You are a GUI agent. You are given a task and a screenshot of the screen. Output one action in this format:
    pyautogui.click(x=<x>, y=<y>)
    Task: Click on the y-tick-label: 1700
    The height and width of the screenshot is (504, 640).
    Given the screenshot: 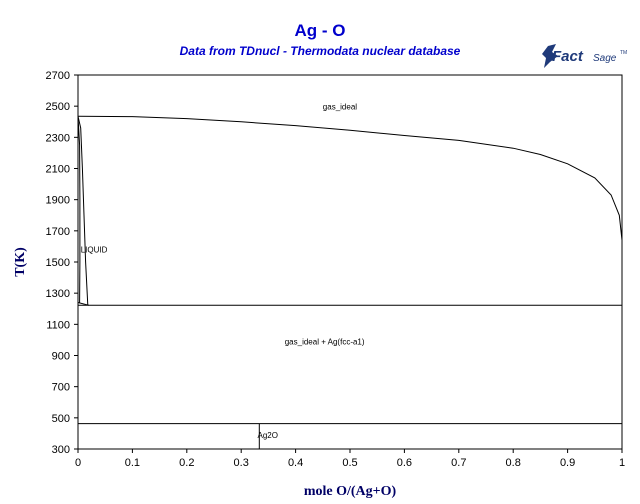 What is the action you would take?
    pyautogui.click(x=58, y=232)
    